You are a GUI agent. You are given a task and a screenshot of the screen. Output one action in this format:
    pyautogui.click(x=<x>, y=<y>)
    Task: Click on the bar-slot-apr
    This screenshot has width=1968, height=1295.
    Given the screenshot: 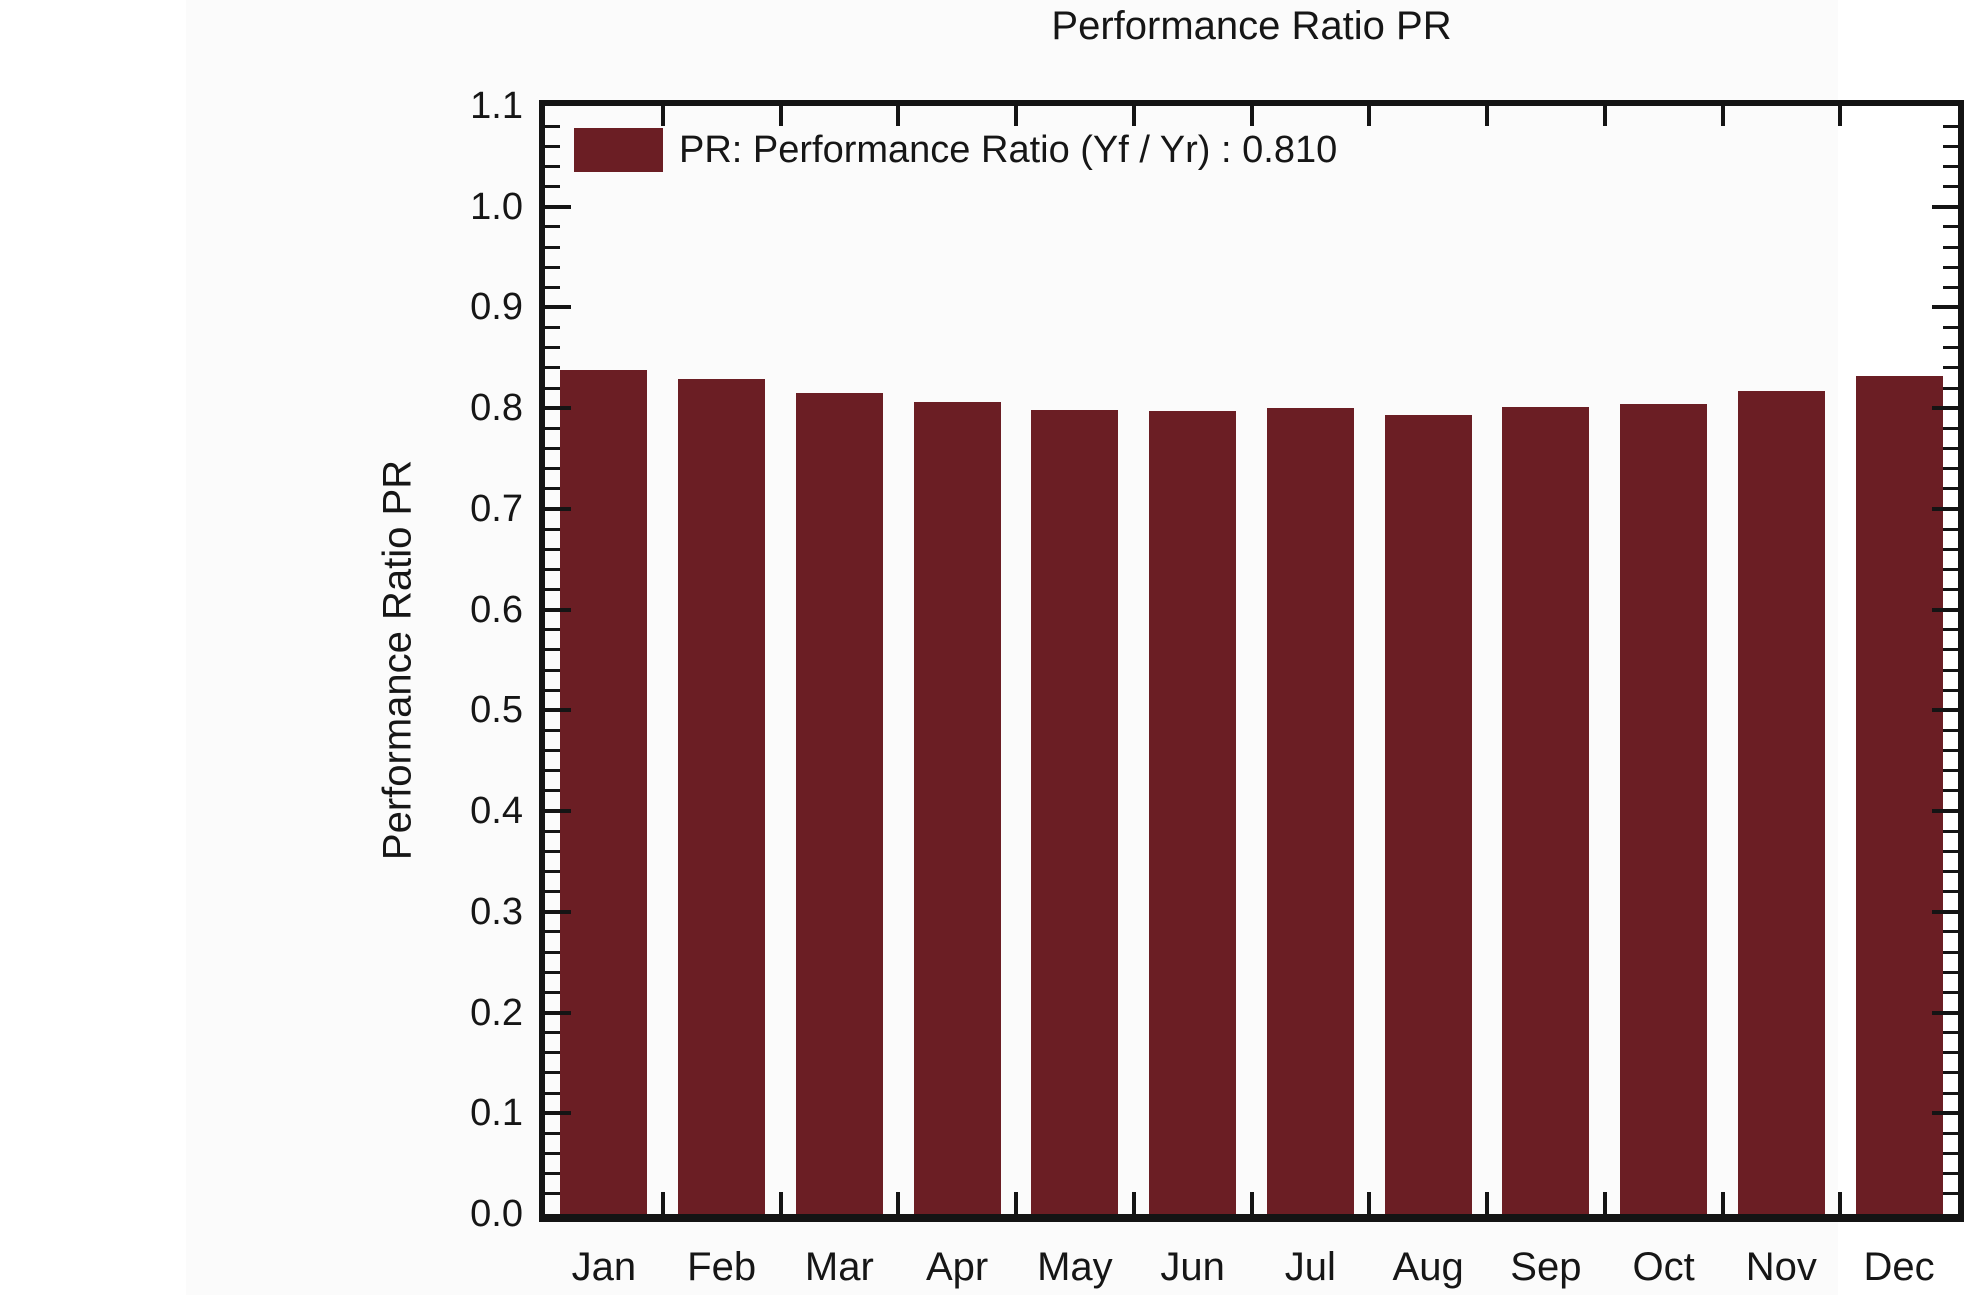 What is the action you would take?
    pyautogui.click(x=957, y=660)
    